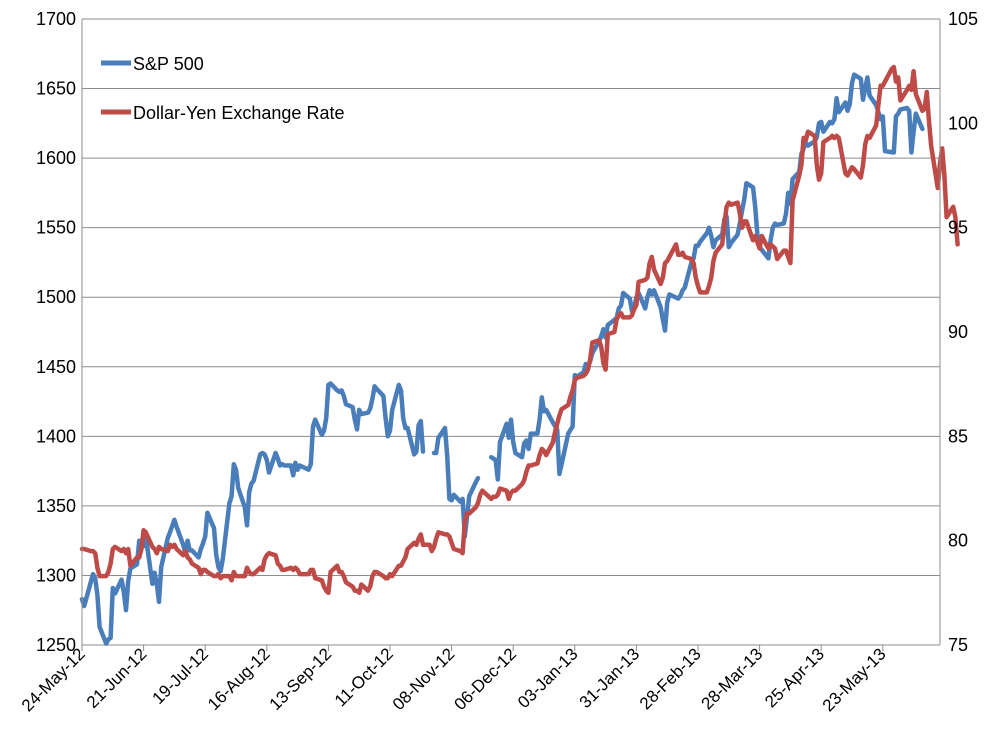  What do you see at coordinates (548, 678) in the screenshot?
I see `x-tick-label: 03-Jan-13` at bounding box center [548, 678].